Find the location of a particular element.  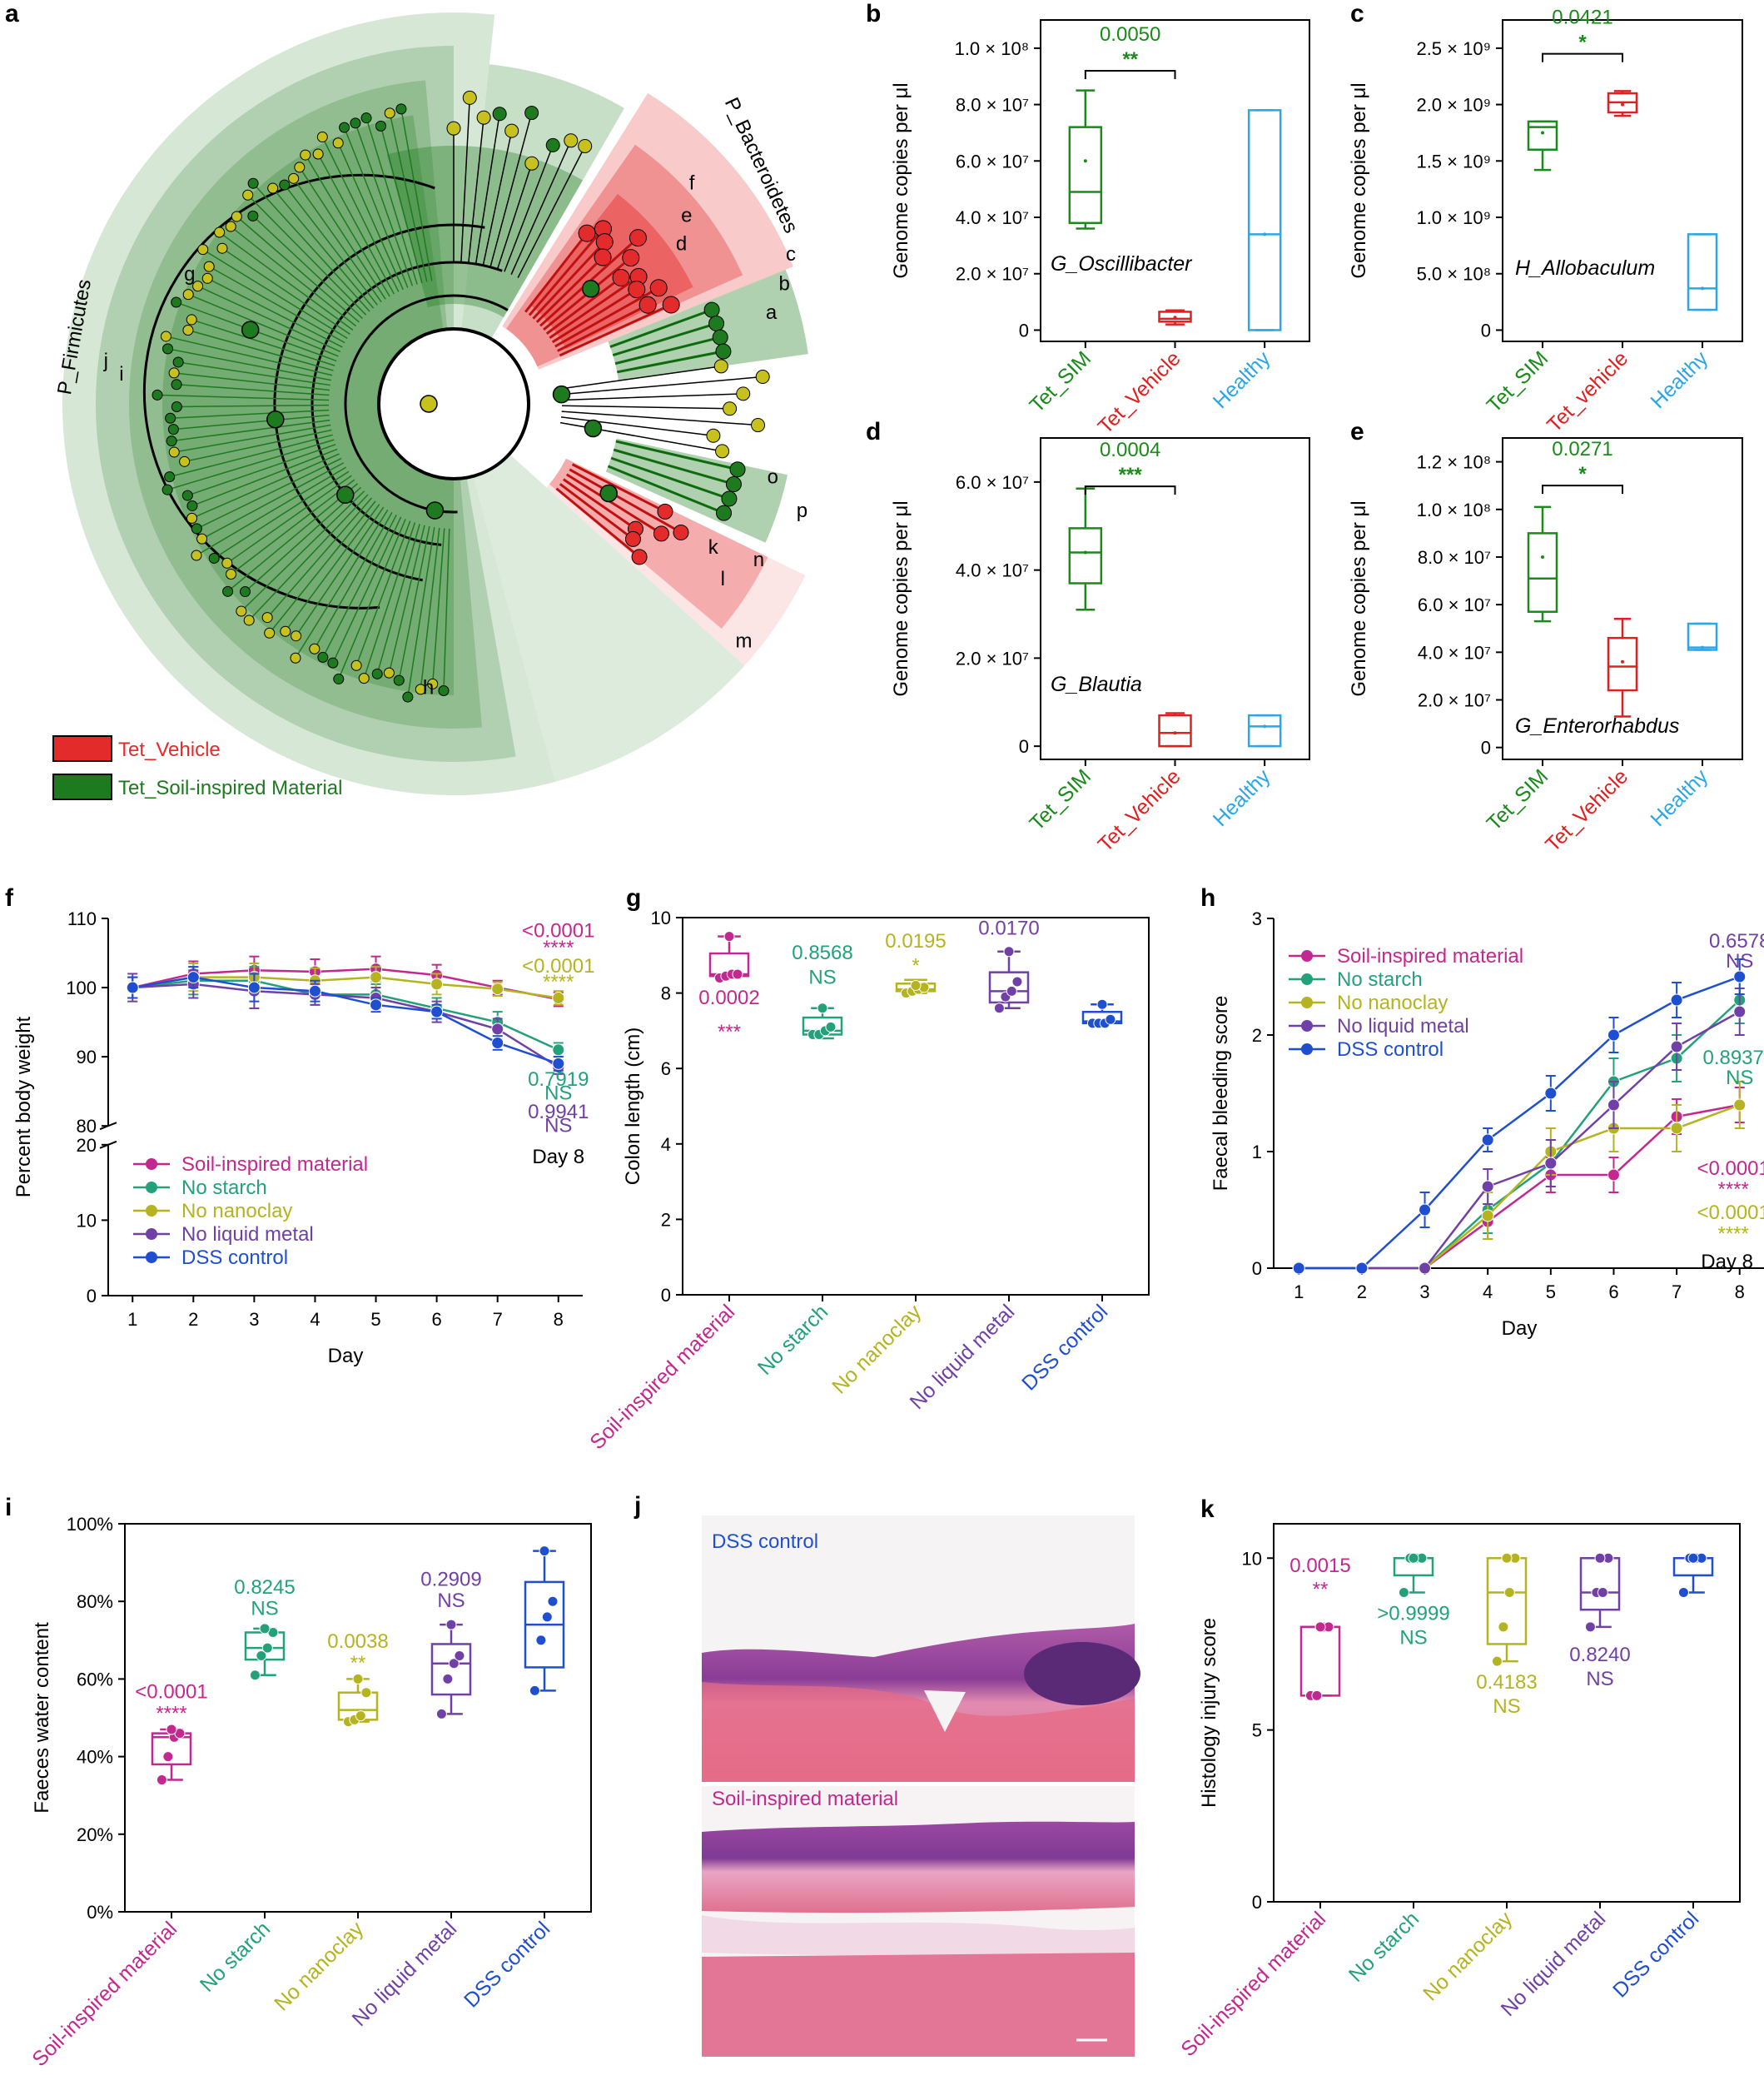

annotation-text: **** is located at coordinates (1732, 1190).